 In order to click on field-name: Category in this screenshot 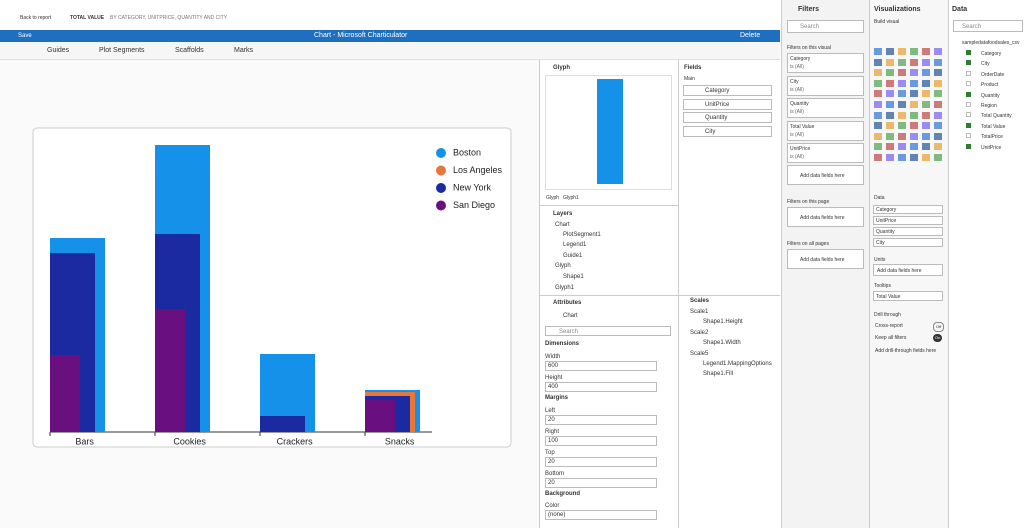, I will do `click(717, 91)`.